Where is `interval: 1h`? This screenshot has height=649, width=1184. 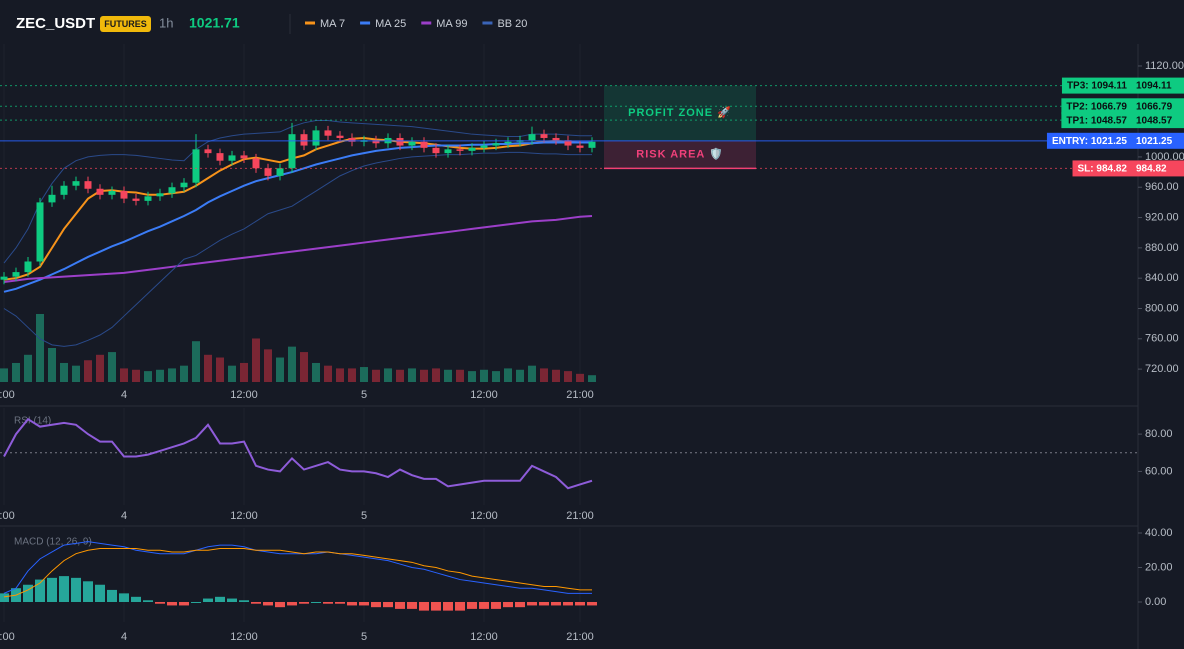 interval: 1h is located at coordinates (166, 22).